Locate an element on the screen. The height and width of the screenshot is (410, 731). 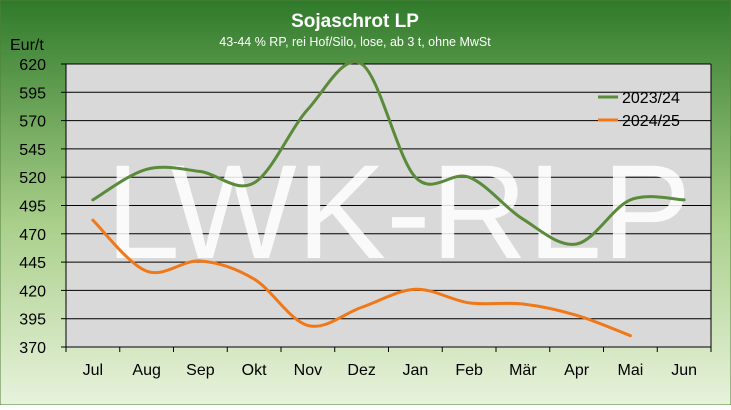
x-tick-label: Jan is located at coordinates (415, 370).